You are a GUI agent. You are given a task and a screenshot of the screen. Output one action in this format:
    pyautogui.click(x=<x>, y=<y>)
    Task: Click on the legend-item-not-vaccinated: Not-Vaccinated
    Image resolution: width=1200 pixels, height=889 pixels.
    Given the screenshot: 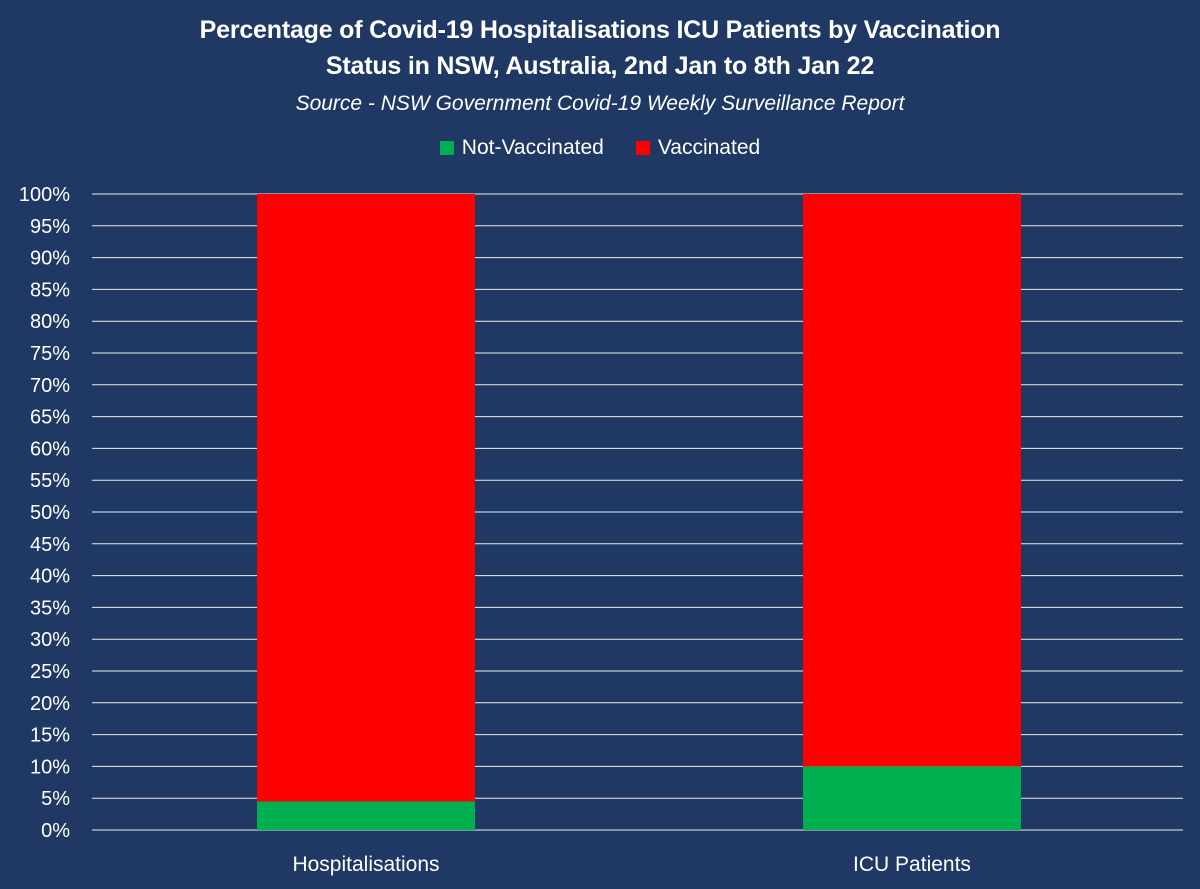 What is the action you would take?
    pyautogui.click(x=521, y=148)
    